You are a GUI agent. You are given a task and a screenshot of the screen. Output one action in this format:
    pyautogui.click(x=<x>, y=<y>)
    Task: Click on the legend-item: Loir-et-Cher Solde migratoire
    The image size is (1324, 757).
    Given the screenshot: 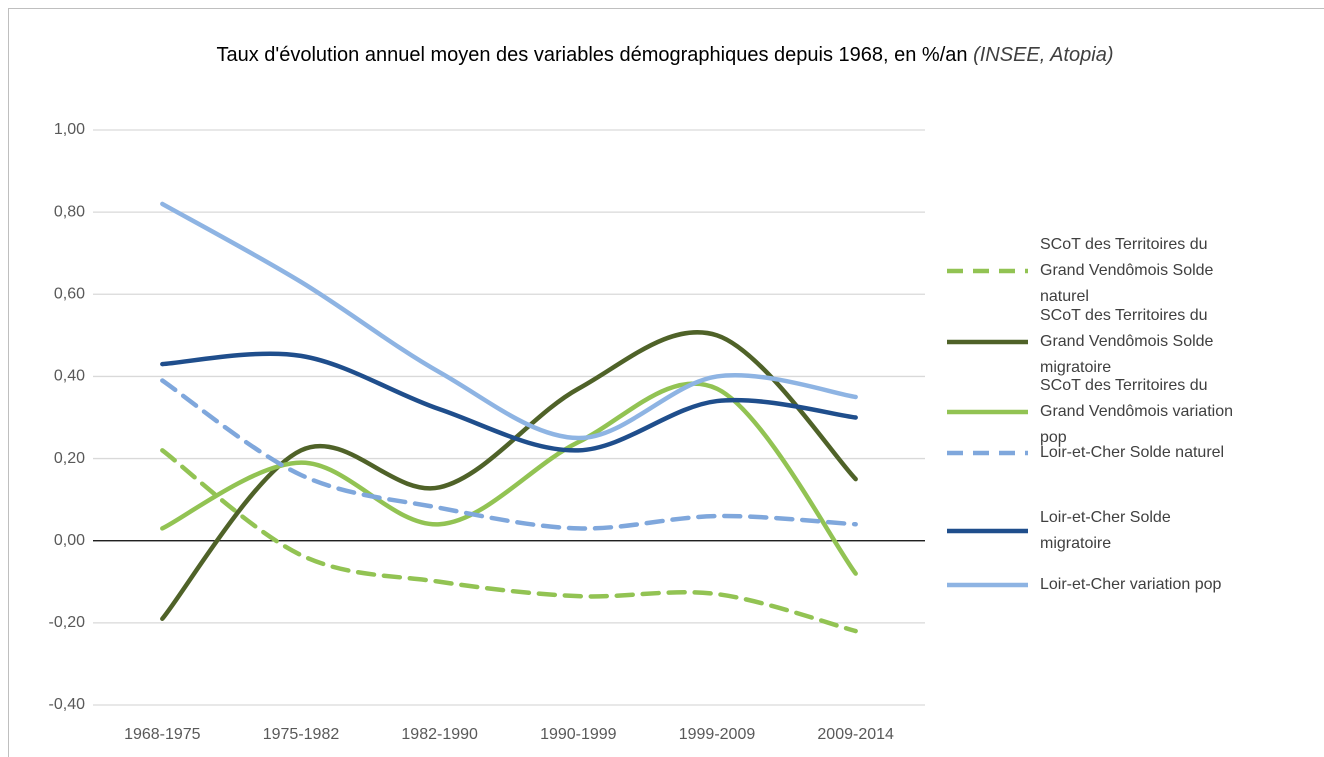 What is the action you would take?
    pyautogui.click(x=1134, y=531)
    